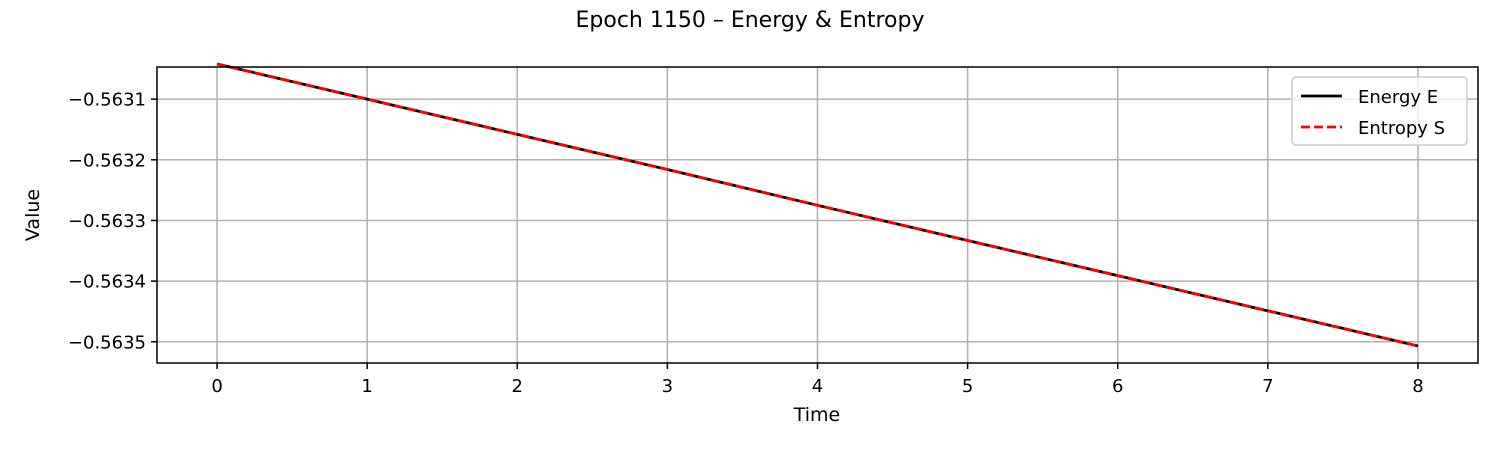  I want to click on legend-label: Entropy S, so click(1401, 128).